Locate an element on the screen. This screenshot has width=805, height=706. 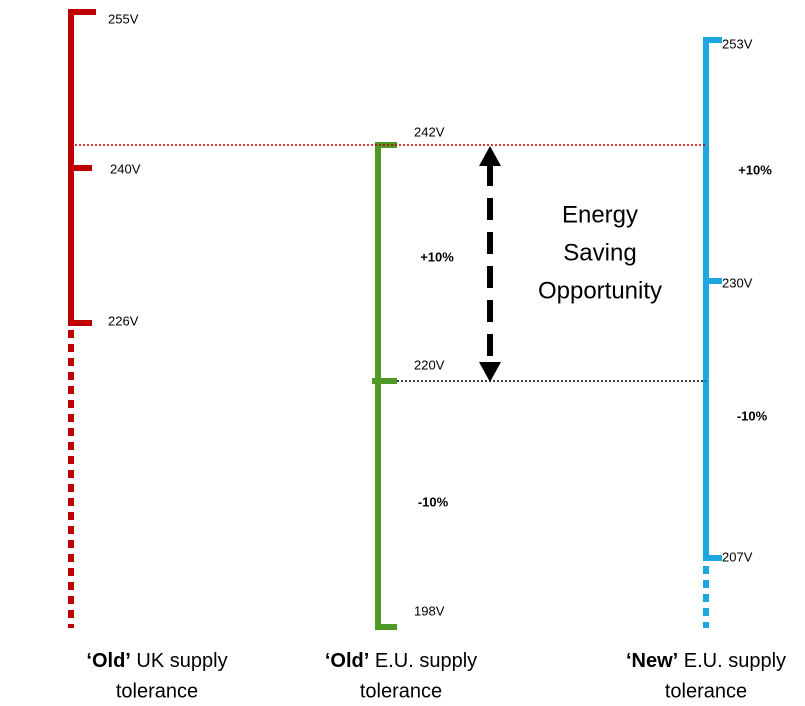
level-label: 230V is located at coordinates (737, 282).